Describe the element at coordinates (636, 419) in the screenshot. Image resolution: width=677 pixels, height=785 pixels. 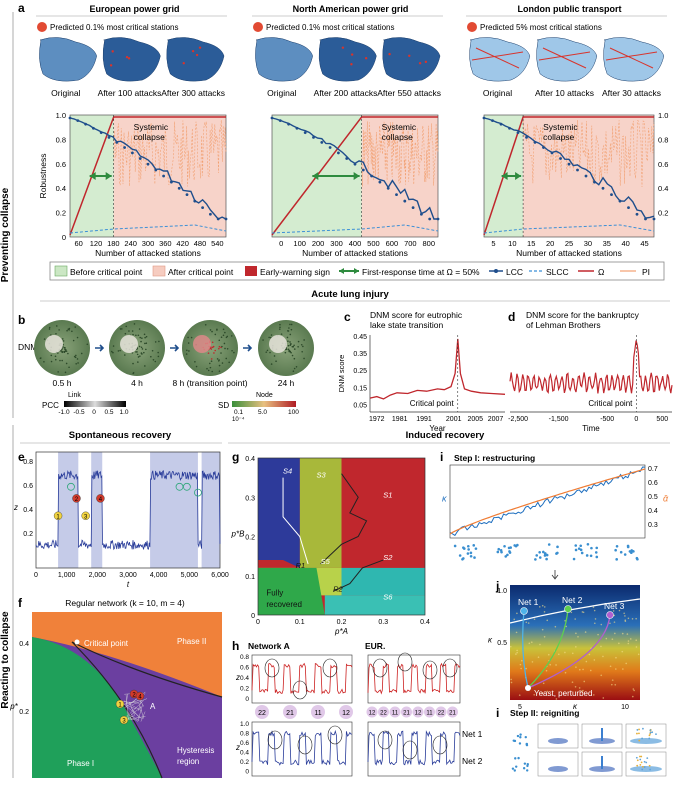
I see `d-xtick: 0` at that location.